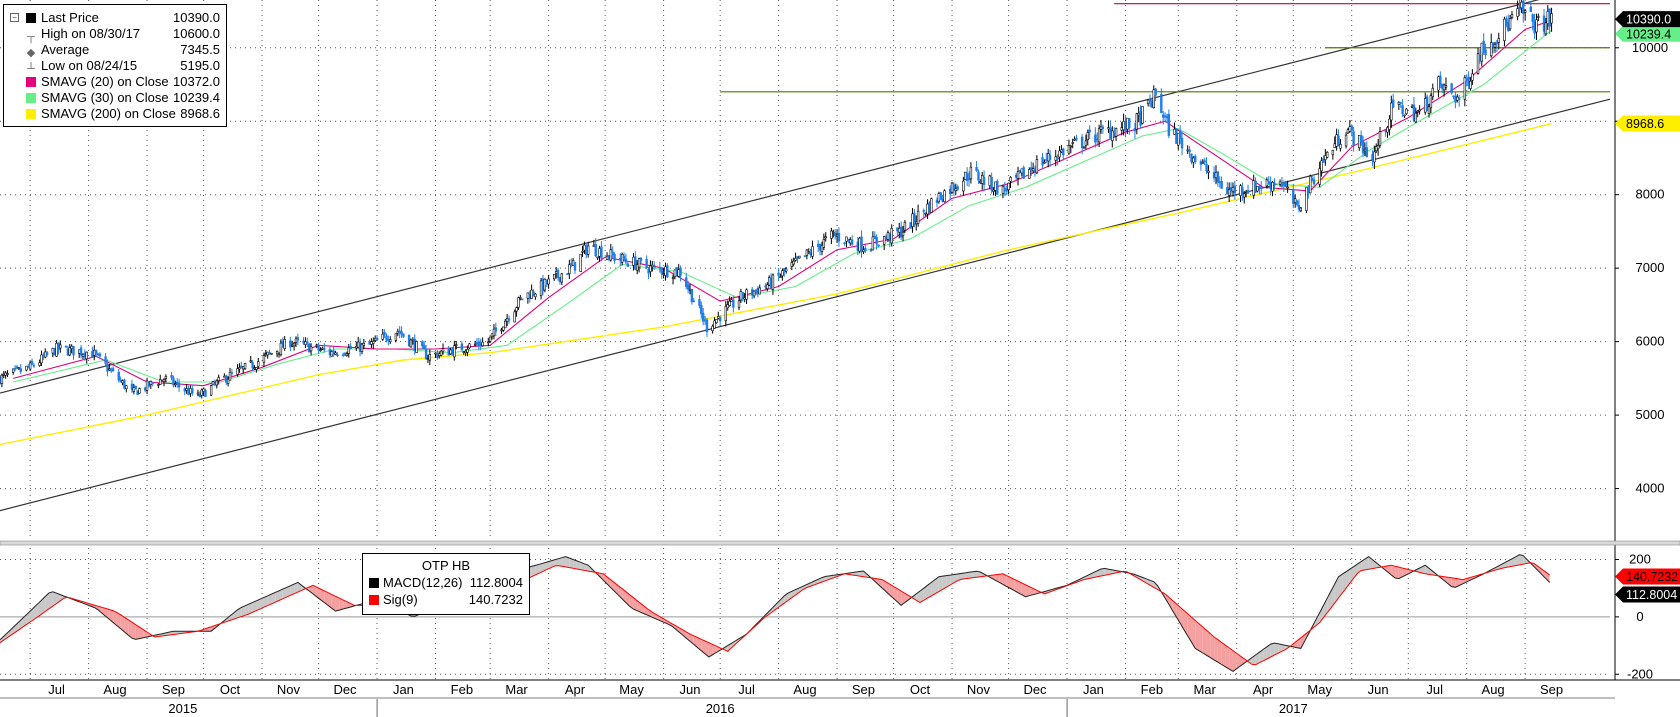  I want to click on legend-value: 10239.4, so click(196, 97).